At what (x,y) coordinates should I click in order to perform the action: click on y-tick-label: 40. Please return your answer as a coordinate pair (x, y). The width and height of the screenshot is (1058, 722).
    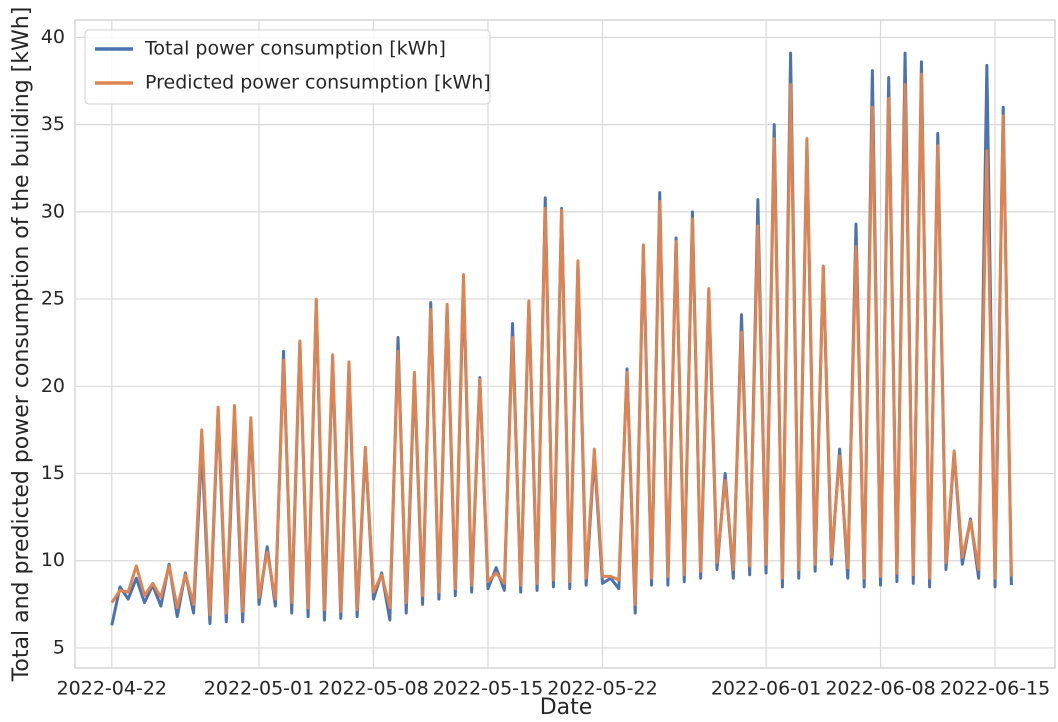
    Looking at the image, I should click on (53, 37).